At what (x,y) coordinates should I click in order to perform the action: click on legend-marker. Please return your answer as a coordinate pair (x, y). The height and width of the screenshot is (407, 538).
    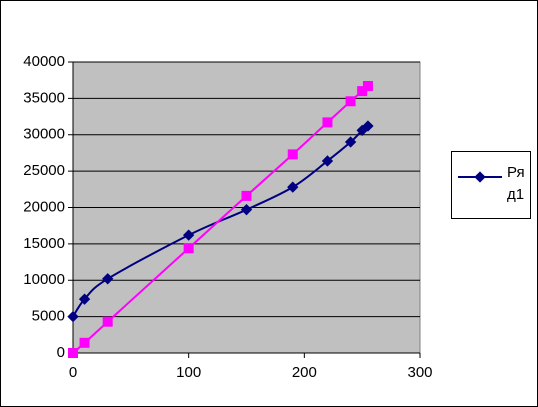
    Looking at the image, I should click on (480, 177).